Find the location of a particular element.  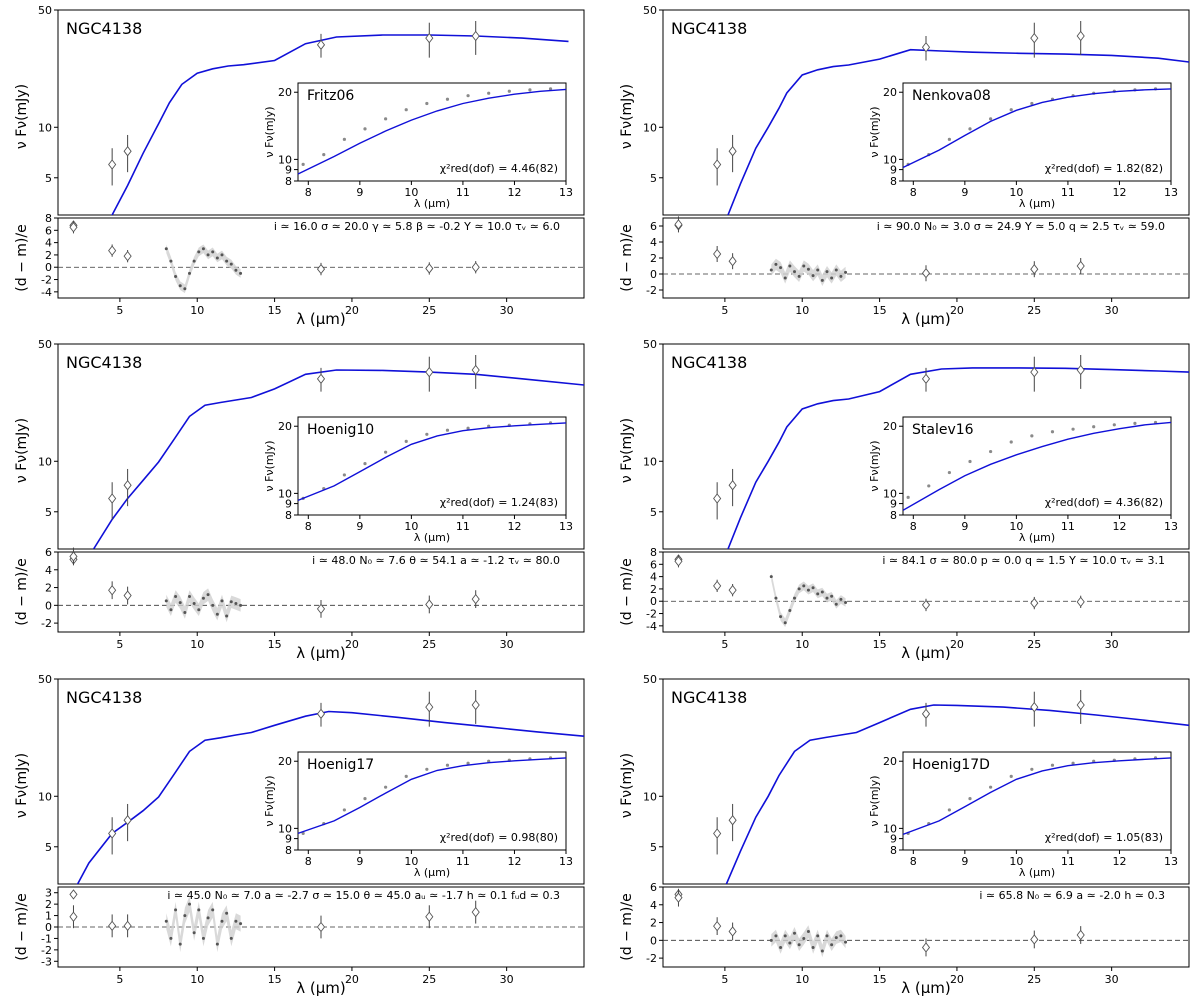

inset-frame is located at coordinates (1037, 466).